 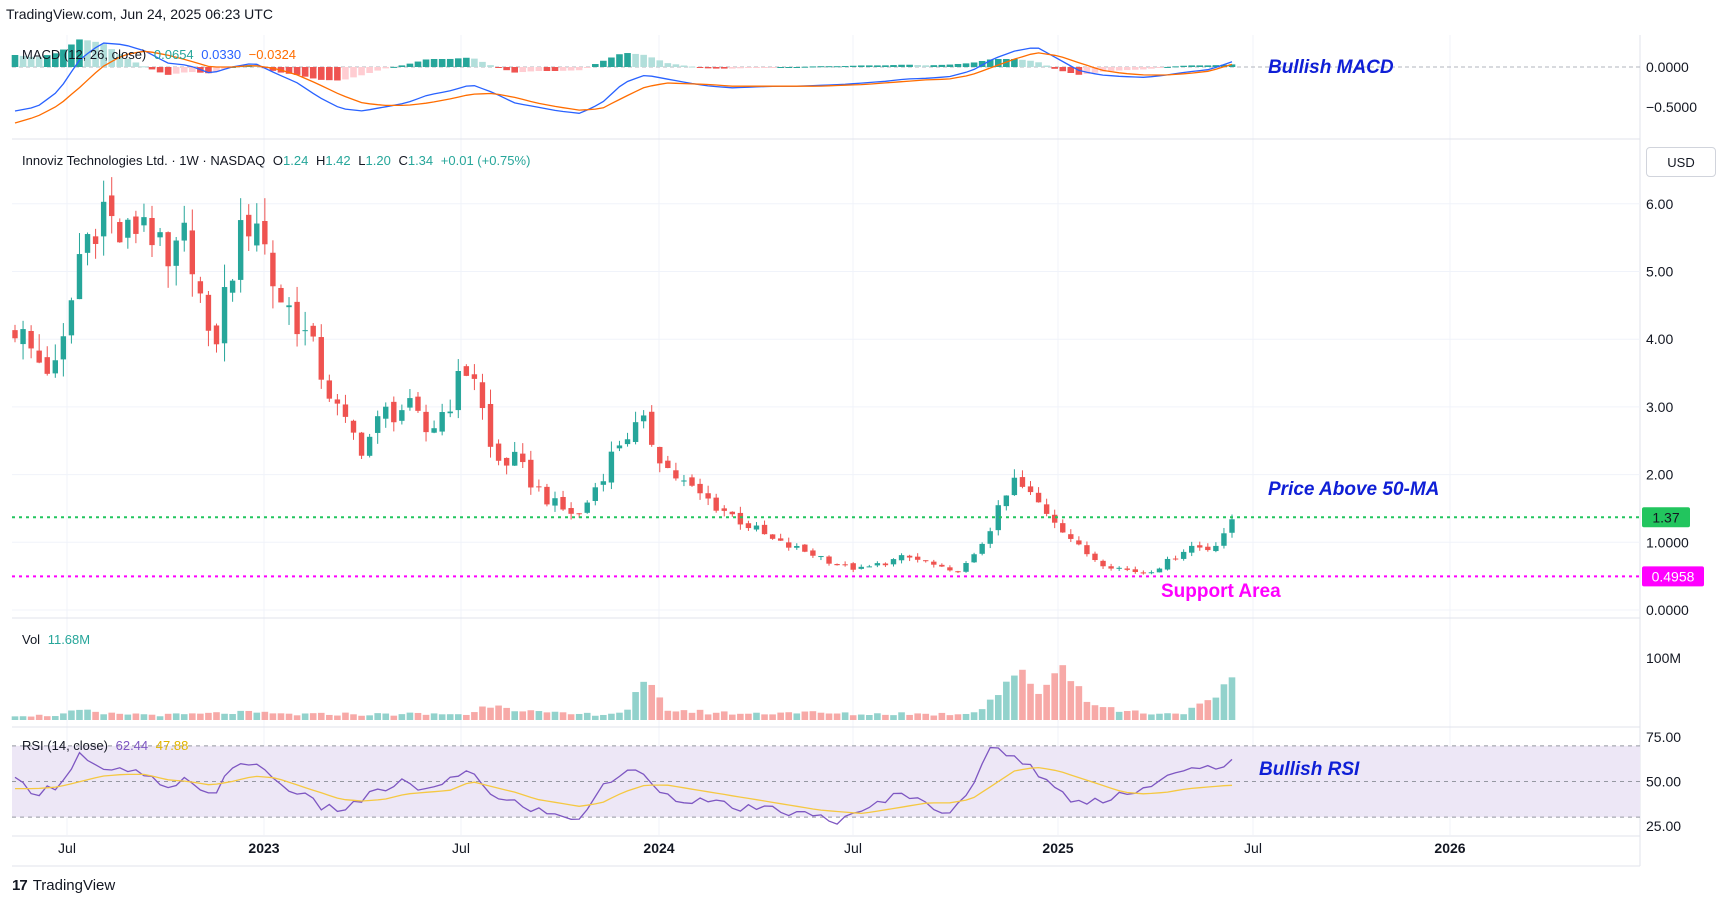 I want to click on macd-line, so click(x=623, y=78).